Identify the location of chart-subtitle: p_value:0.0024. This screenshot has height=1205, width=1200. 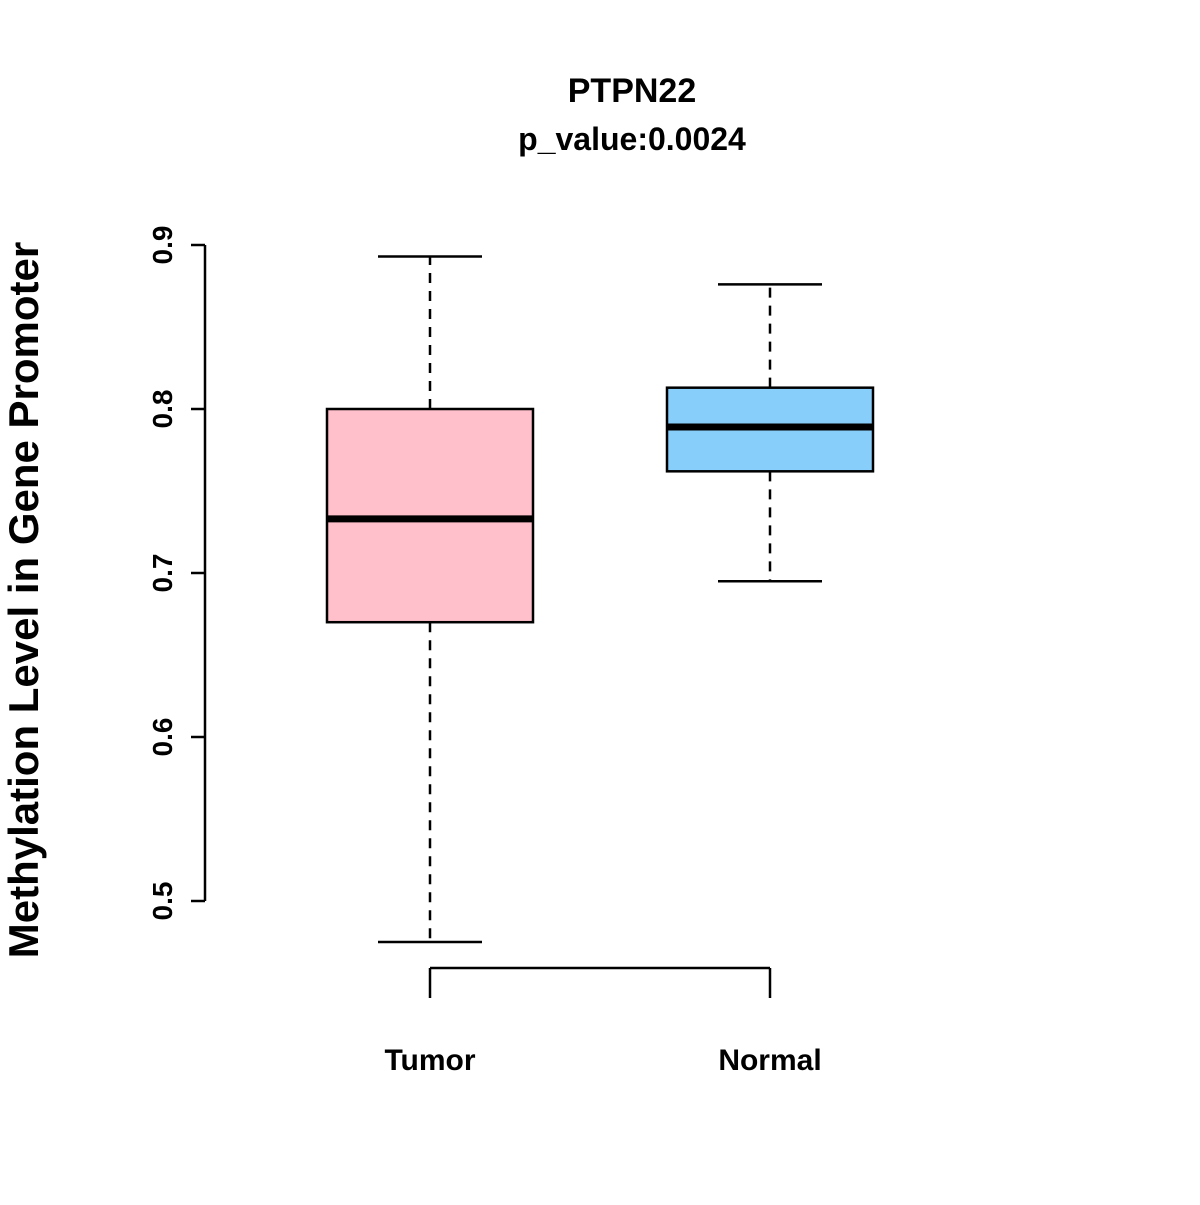
(632, 139).